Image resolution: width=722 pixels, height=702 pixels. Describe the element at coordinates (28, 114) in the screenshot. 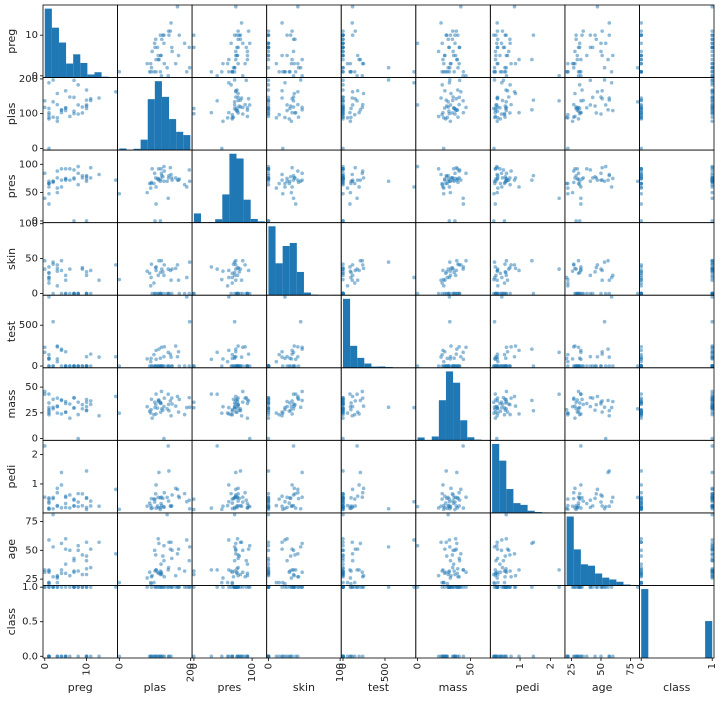

I see `y-tick-label: 100` at that location.